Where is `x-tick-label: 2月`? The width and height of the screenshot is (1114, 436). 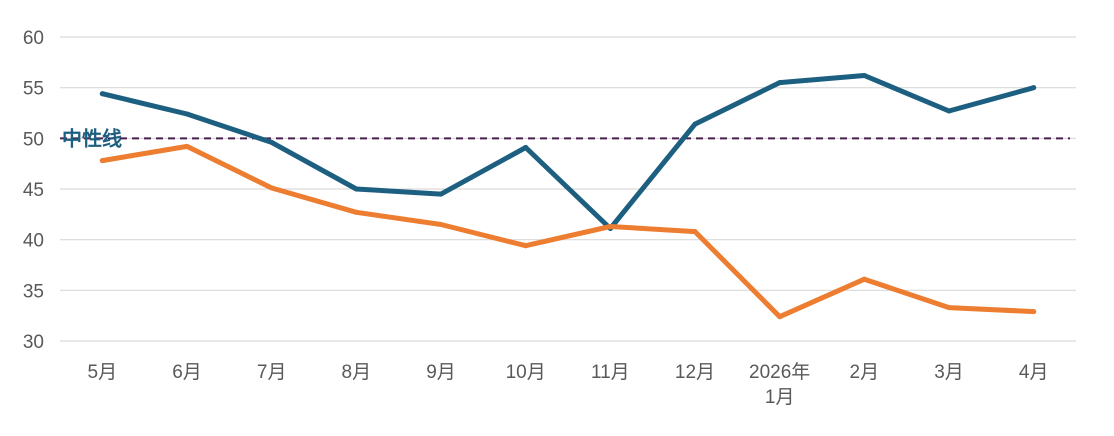 x-tick-label: 2月 is located at coordinates (865, 372).